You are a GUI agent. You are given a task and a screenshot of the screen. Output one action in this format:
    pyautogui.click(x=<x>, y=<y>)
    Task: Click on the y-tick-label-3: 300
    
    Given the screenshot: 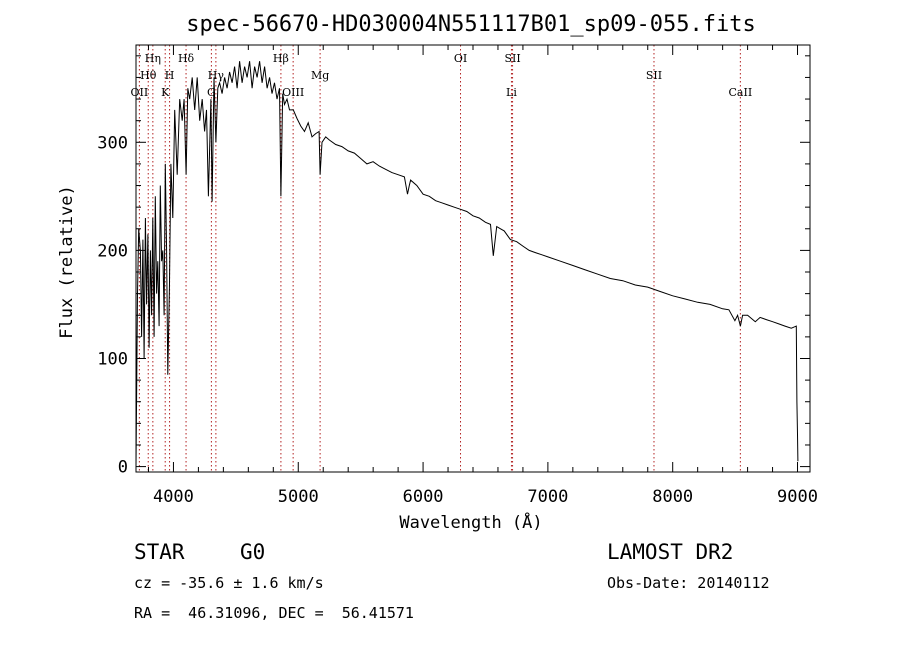 What is the action you would take?
    pyautogui.click(x=112, y=143)
    